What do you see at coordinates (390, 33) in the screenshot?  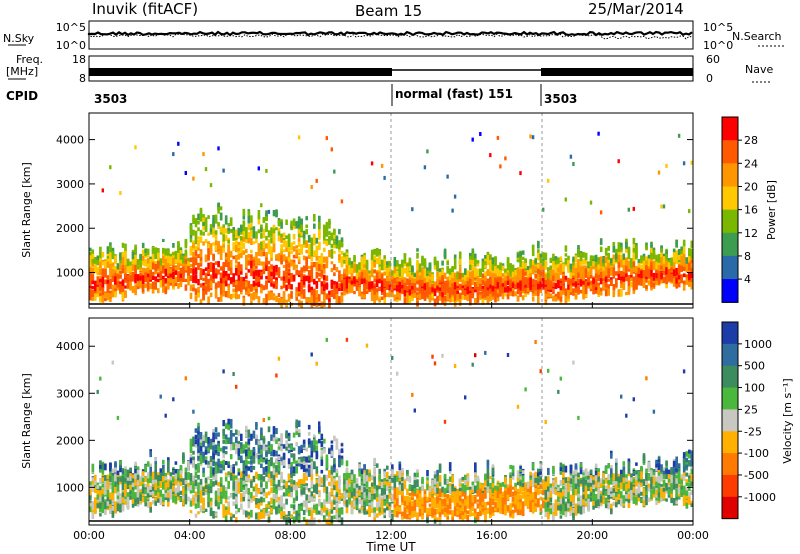 I see `nsky-trace` at bounding box center [390, 33].